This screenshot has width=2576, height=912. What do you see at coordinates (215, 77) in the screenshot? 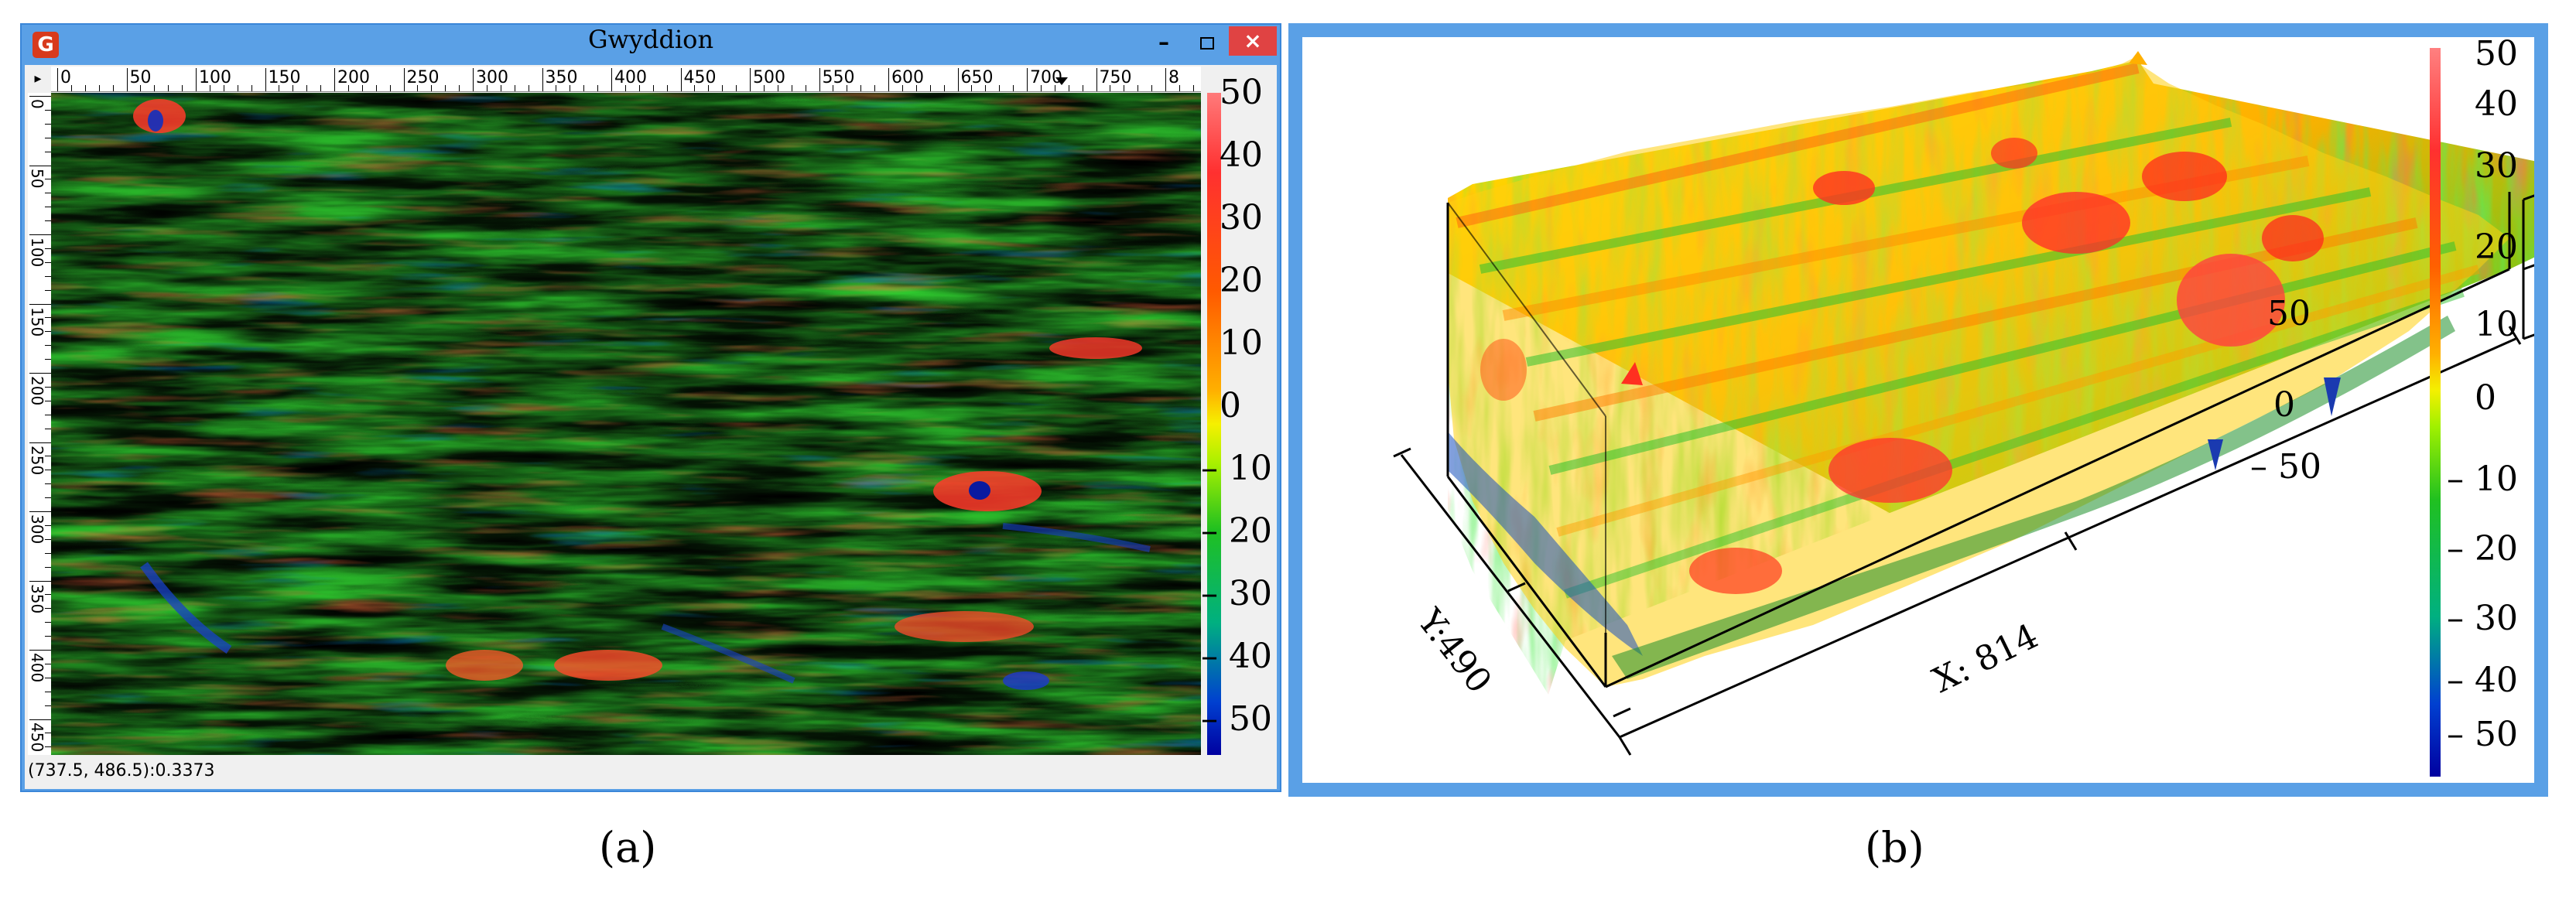
I see `h-ruler-label: 100` at bounding box center [215, 77].